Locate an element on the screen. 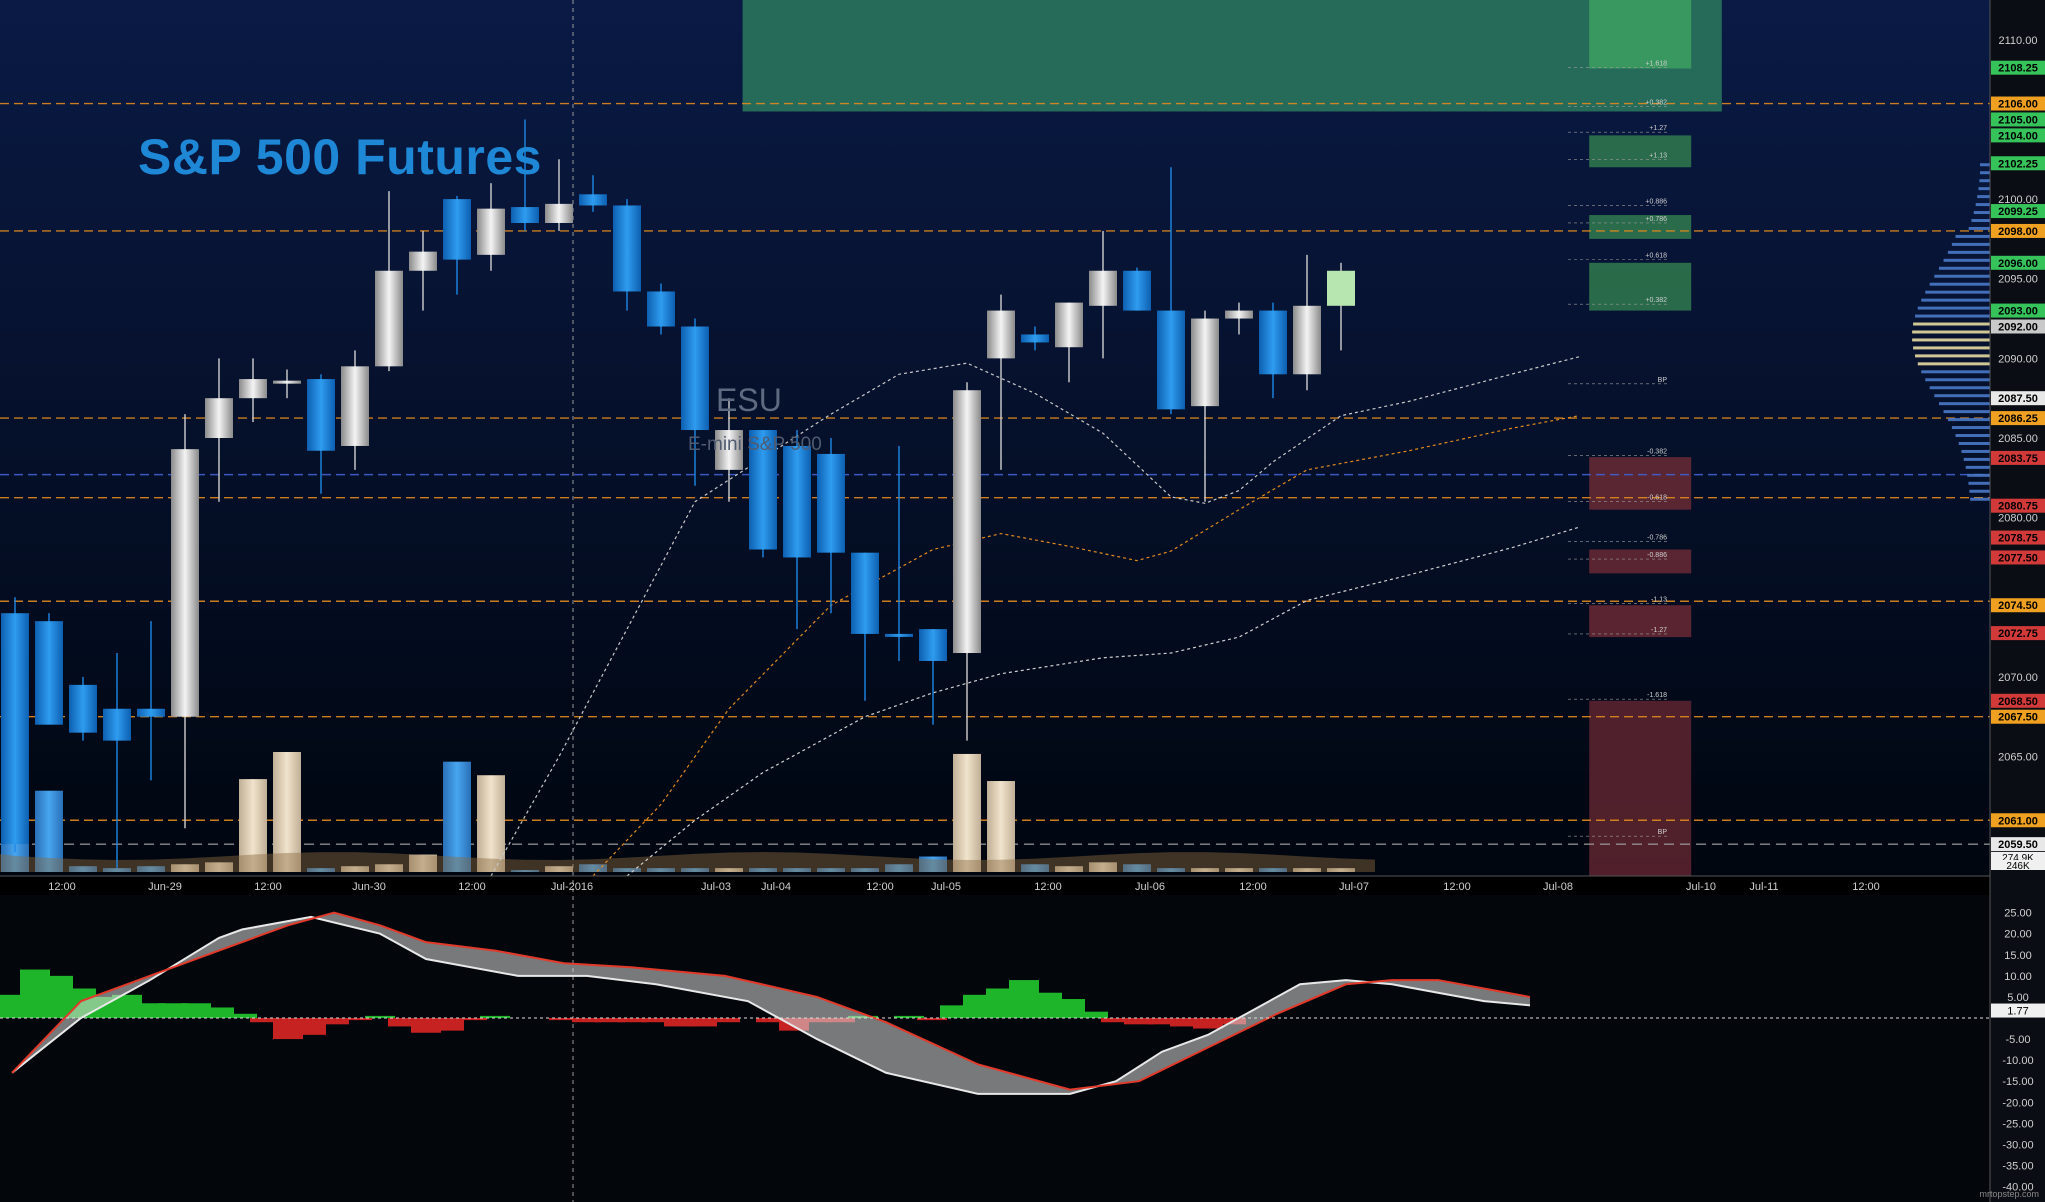 The height and width of the screenshot is (1202, 2045). volume-badge is located at coordinates (2018, 857).